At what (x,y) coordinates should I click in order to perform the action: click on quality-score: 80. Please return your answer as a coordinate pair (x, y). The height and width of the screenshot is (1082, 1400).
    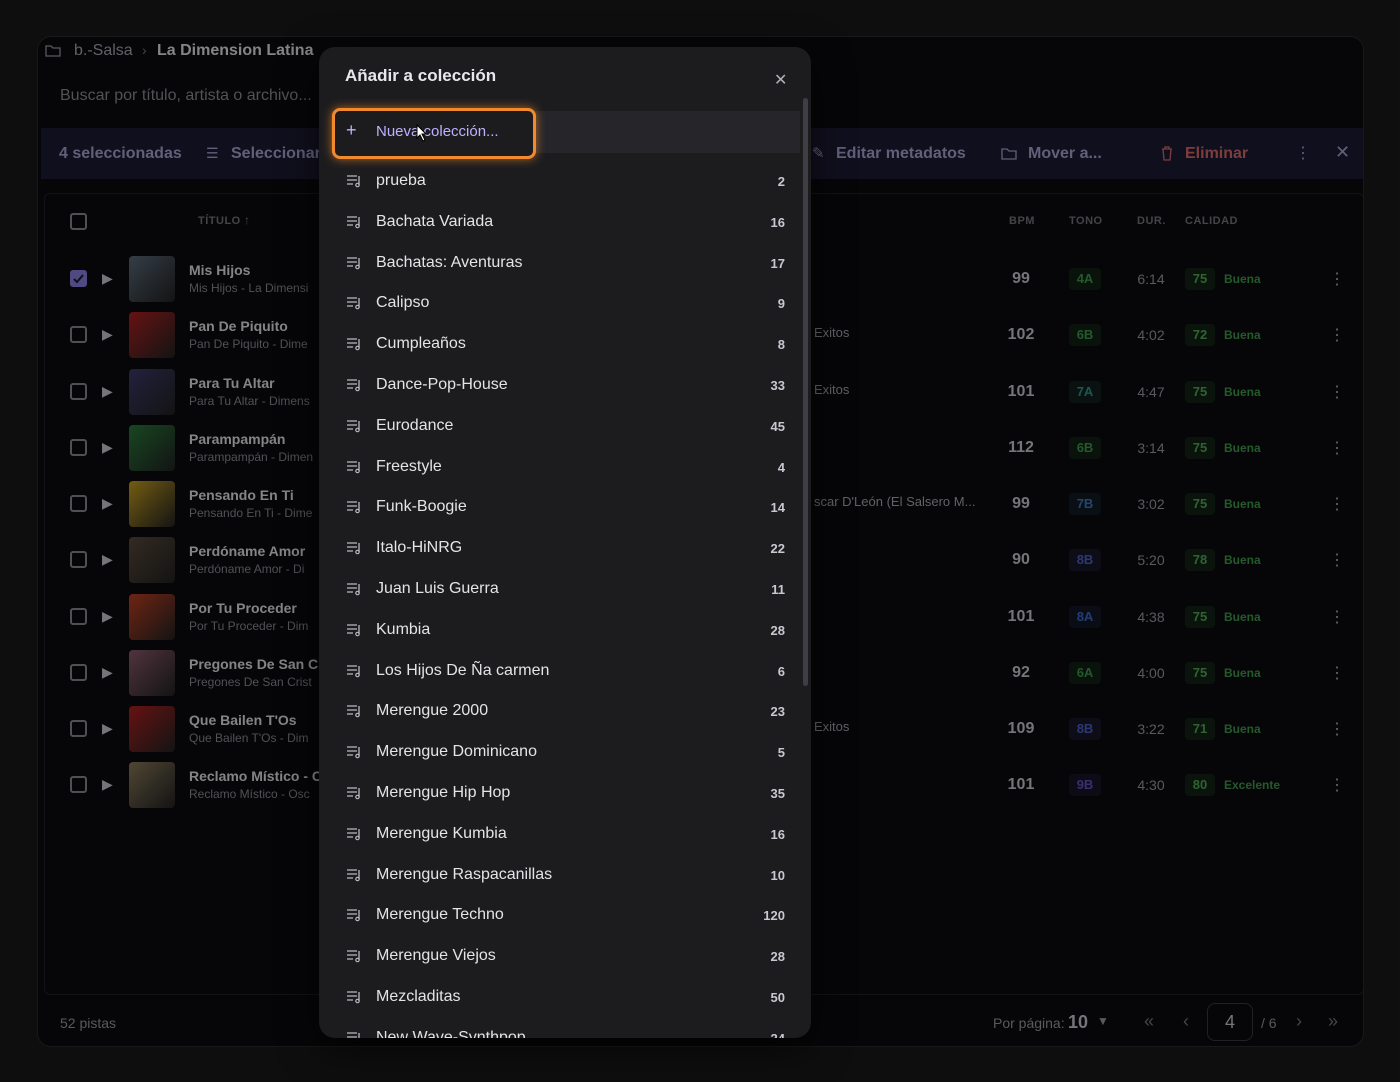
    Looking at the image, I should click on (1200, 785).